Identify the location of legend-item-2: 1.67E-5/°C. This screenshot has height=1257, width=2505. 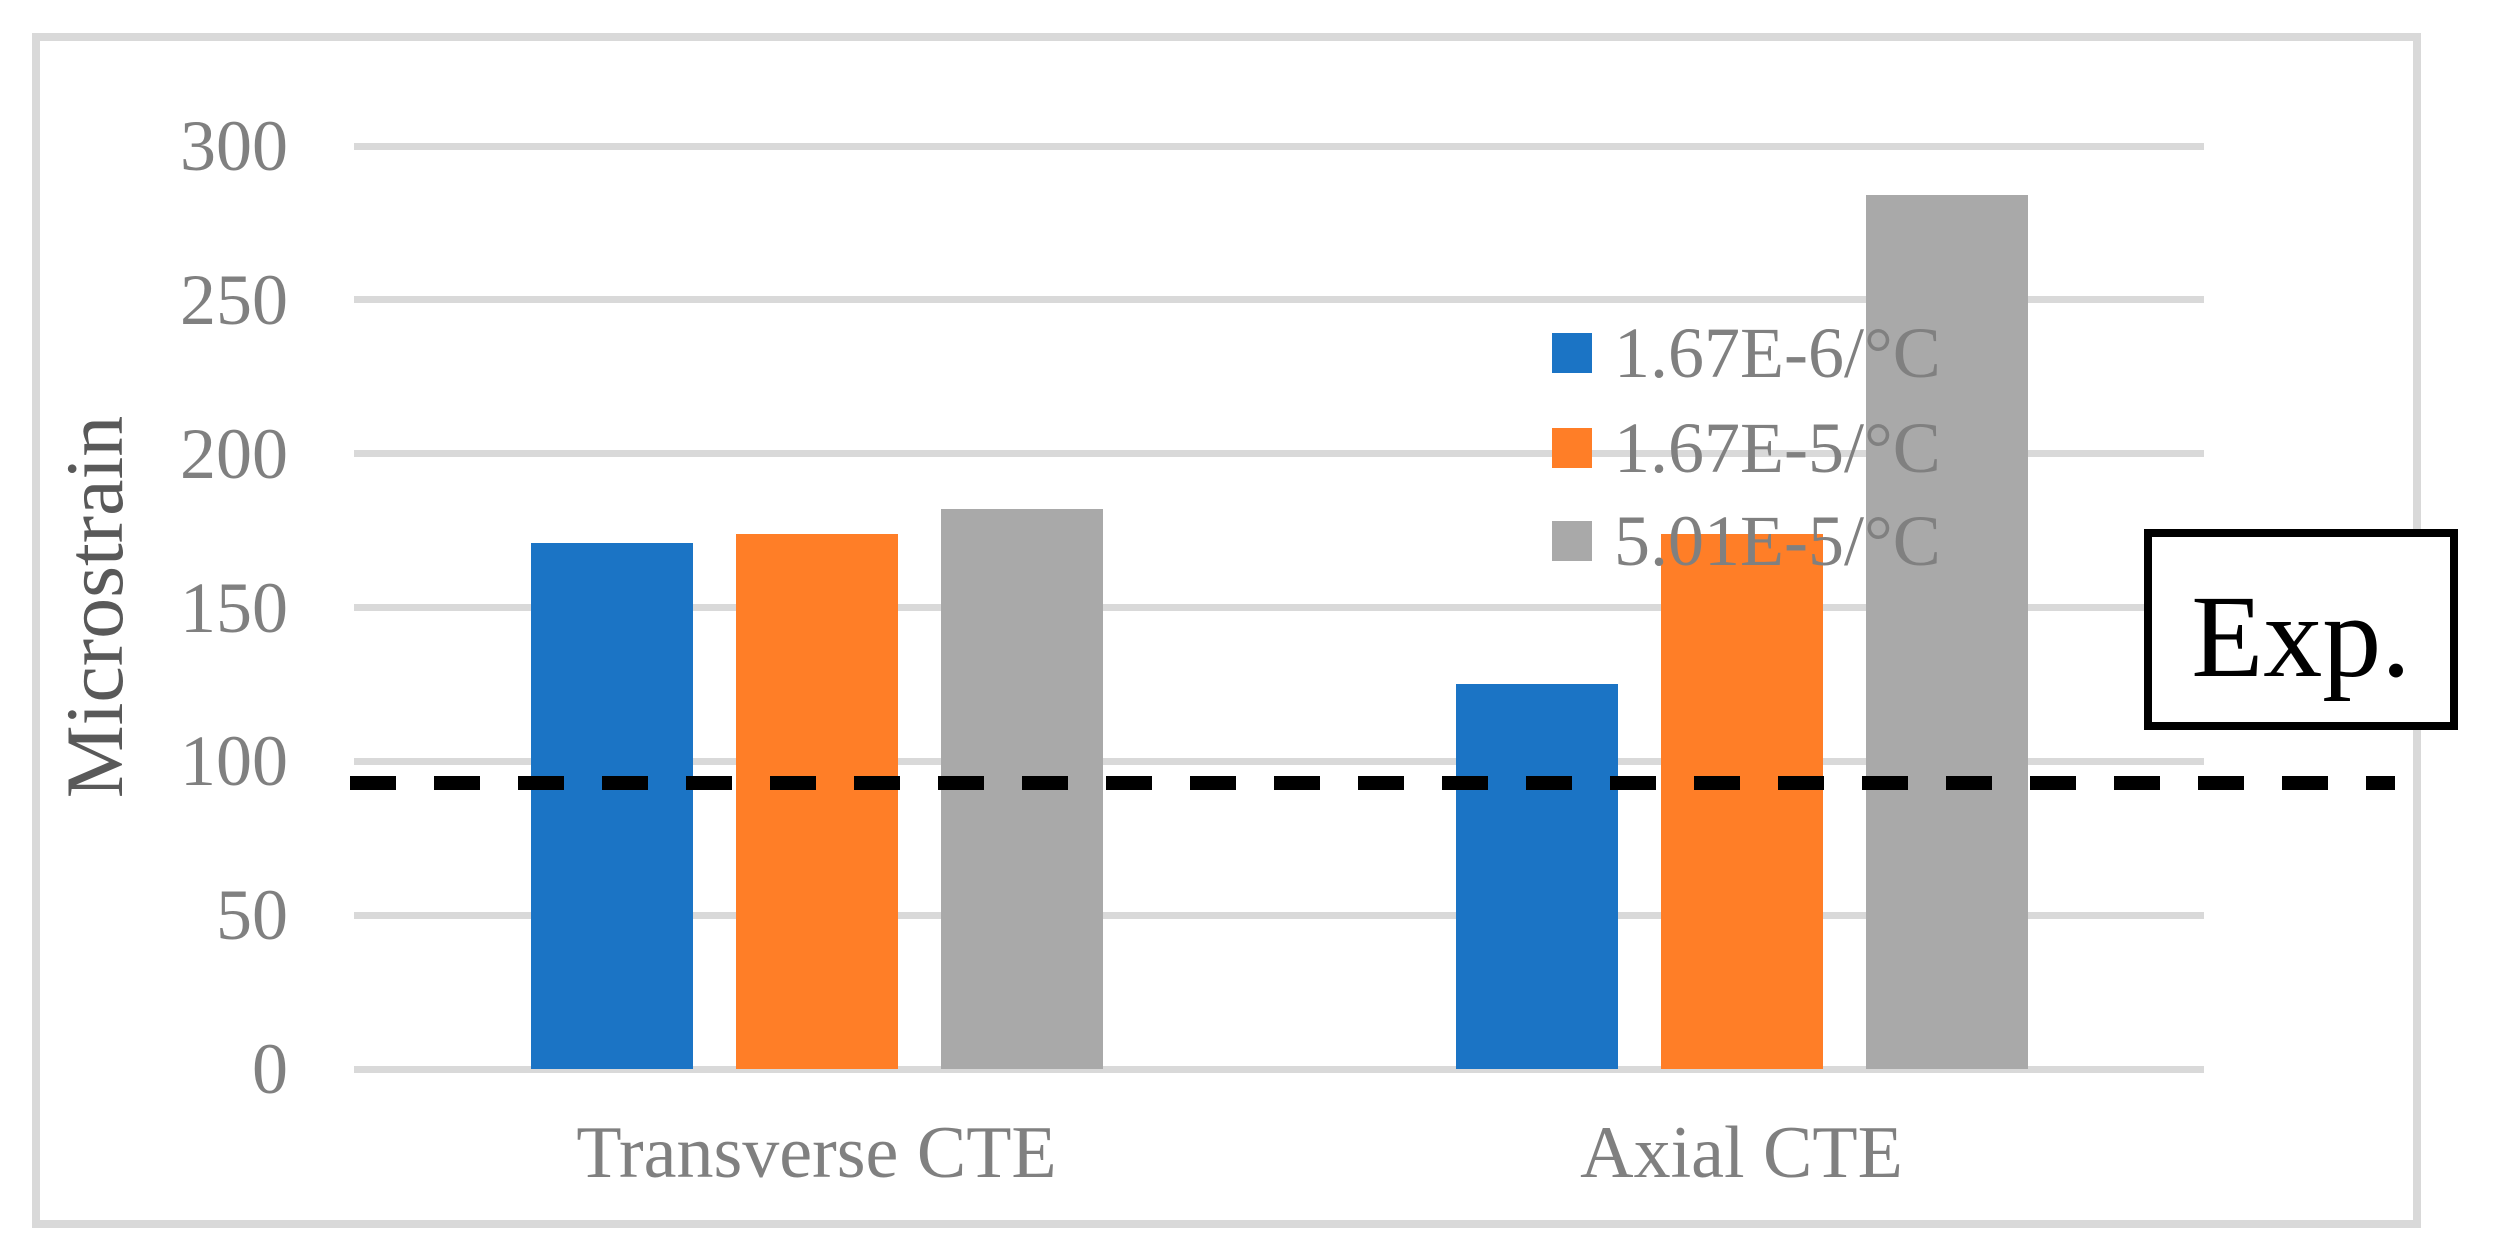
(1746, 448).